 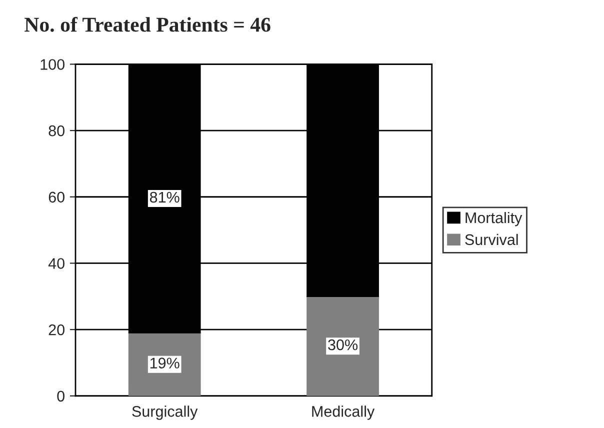 What do you see at coordinates (147, 24) in the screenshot?
I see `chart-title: No. of Treated Patients = 46` at bounding box center [147, 24].